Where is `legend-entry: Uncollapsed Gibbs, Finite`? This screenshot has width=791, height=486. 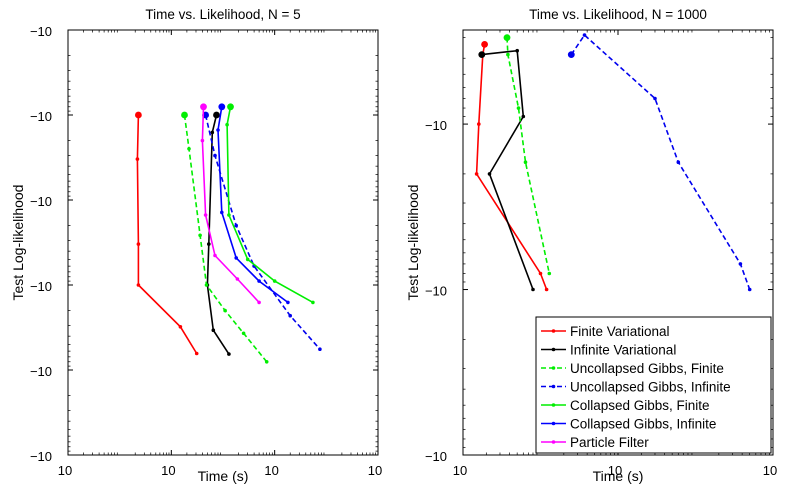 legend-entry: Uncollapsed Gibbs, Finite is located at coordinates (647, 368).